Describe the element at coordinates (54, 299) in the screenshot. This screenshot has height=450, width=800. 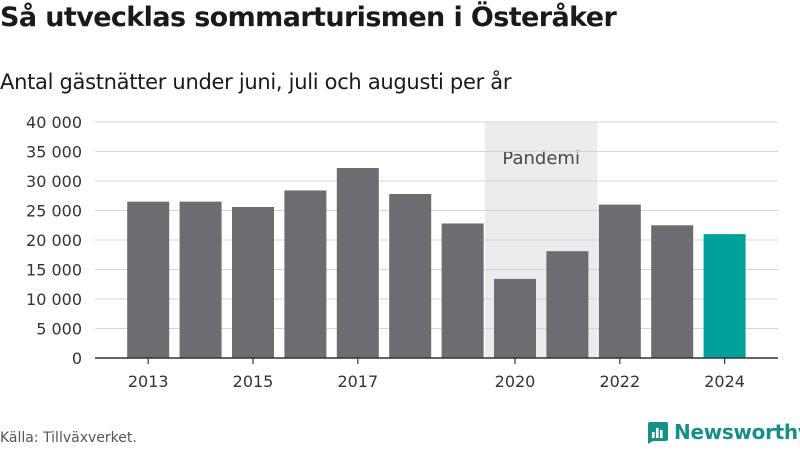
I see `y-tick-label: 10 000` at that location.